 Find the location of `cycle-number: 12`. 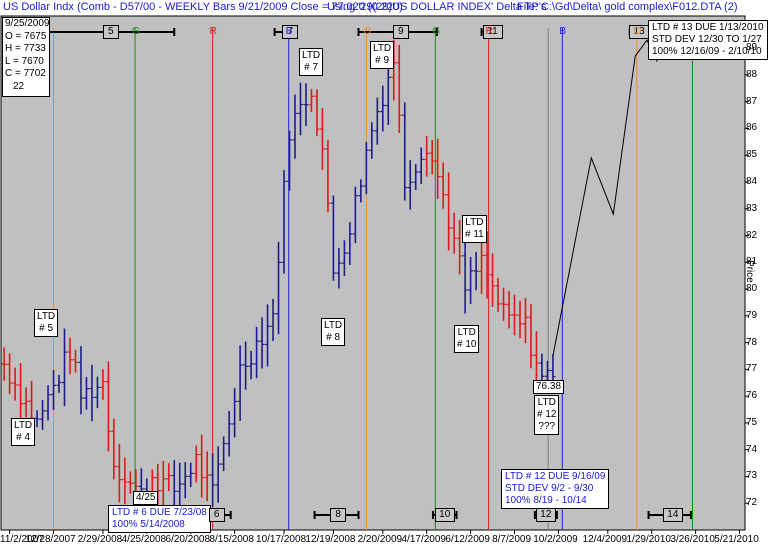

cycle-number: 12 is located at coordinates (545, 515).